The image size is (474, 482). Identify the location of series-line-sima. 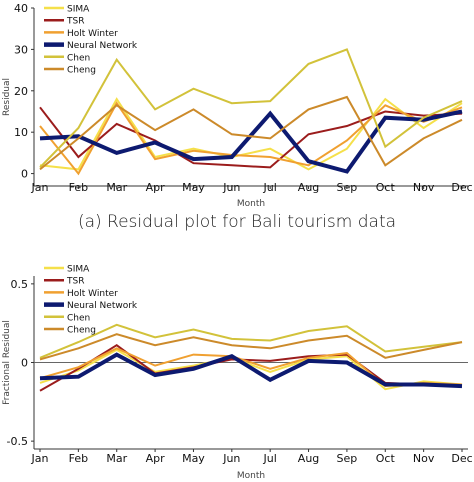
(251, 369).